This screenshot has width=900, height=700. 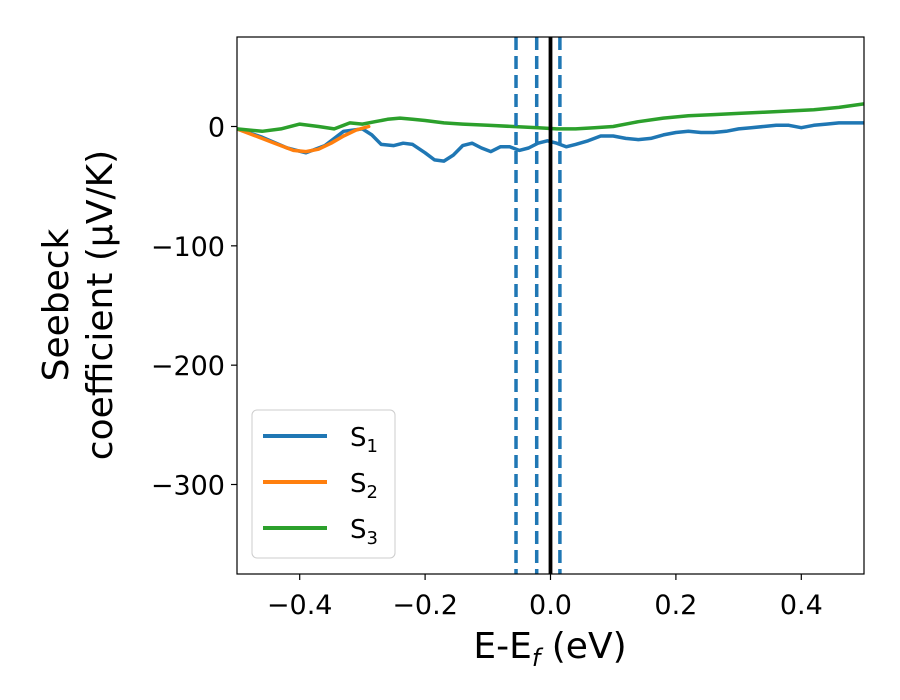 I want to click on x-axis-title-main: E-E, so click(x=502, y=646).